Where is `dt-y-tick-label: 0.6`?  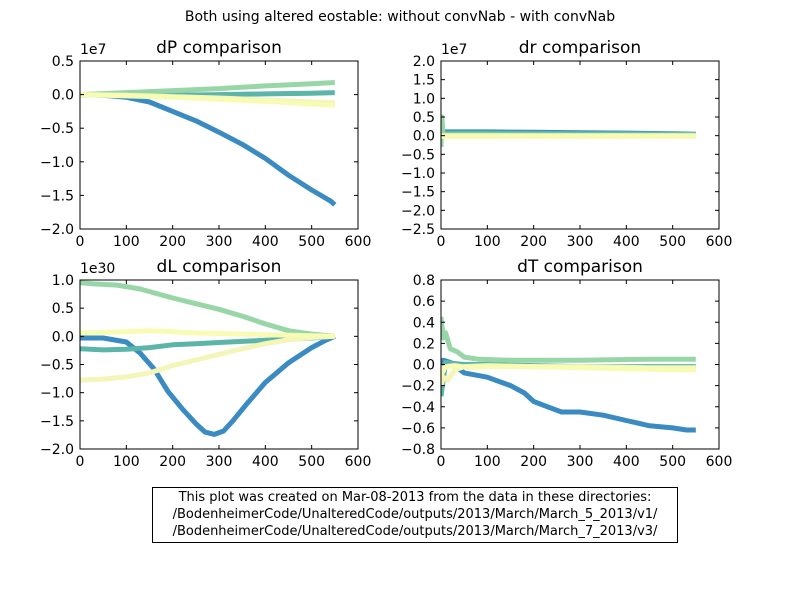
dt-y-tick-label: 0.6 is located at coordinates (424, 302).